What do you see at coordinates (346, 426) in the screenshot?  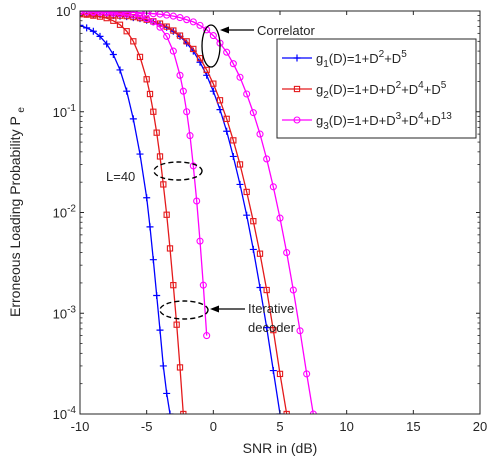 I see `x-tick-label: 10` at bounding box center [346, 426].